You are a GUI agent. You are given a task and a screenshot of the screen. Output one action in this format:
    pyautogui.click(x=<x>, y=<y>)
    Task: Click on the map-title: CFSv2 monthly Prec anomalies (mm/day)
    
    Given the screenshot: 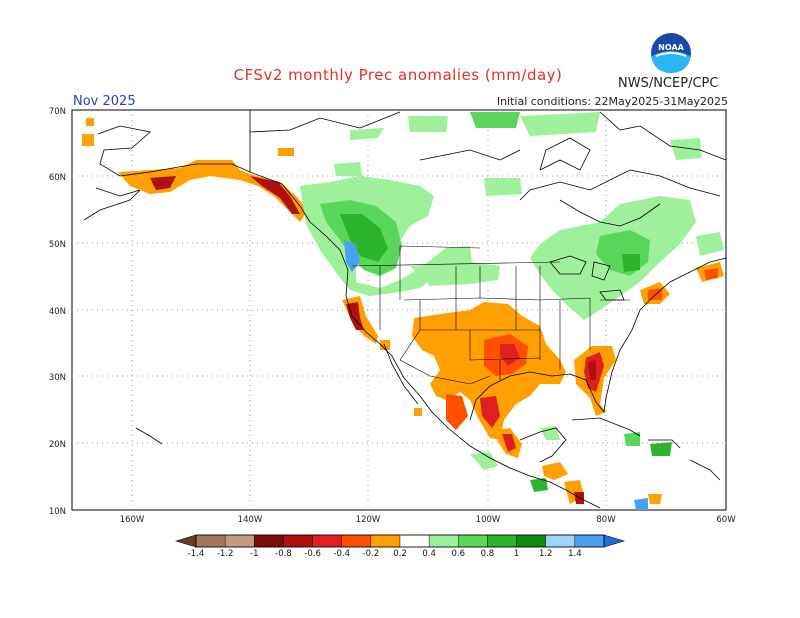 What is the action you would take?
    pyautogui.click(x=398, y=75)
    